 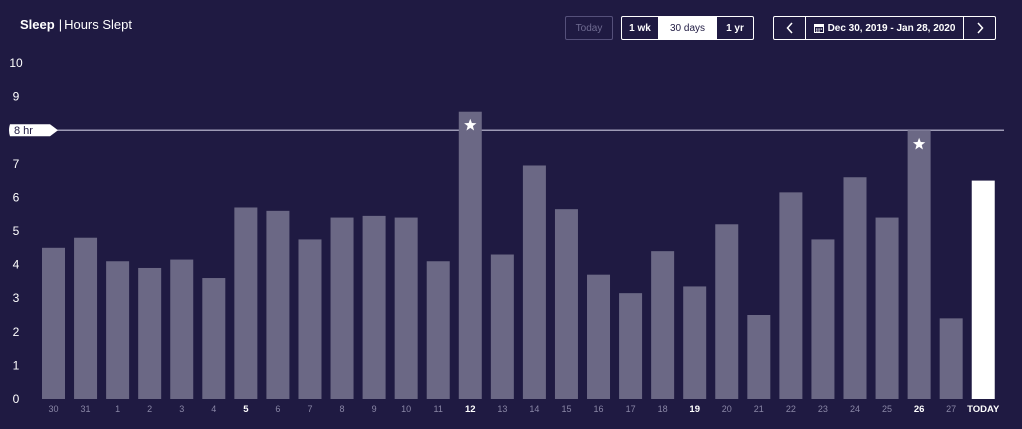 What do you see at coordinates (374, 409) in the screenshot?
I see `x-tick-label: 9` at bounding box center [374, 409].